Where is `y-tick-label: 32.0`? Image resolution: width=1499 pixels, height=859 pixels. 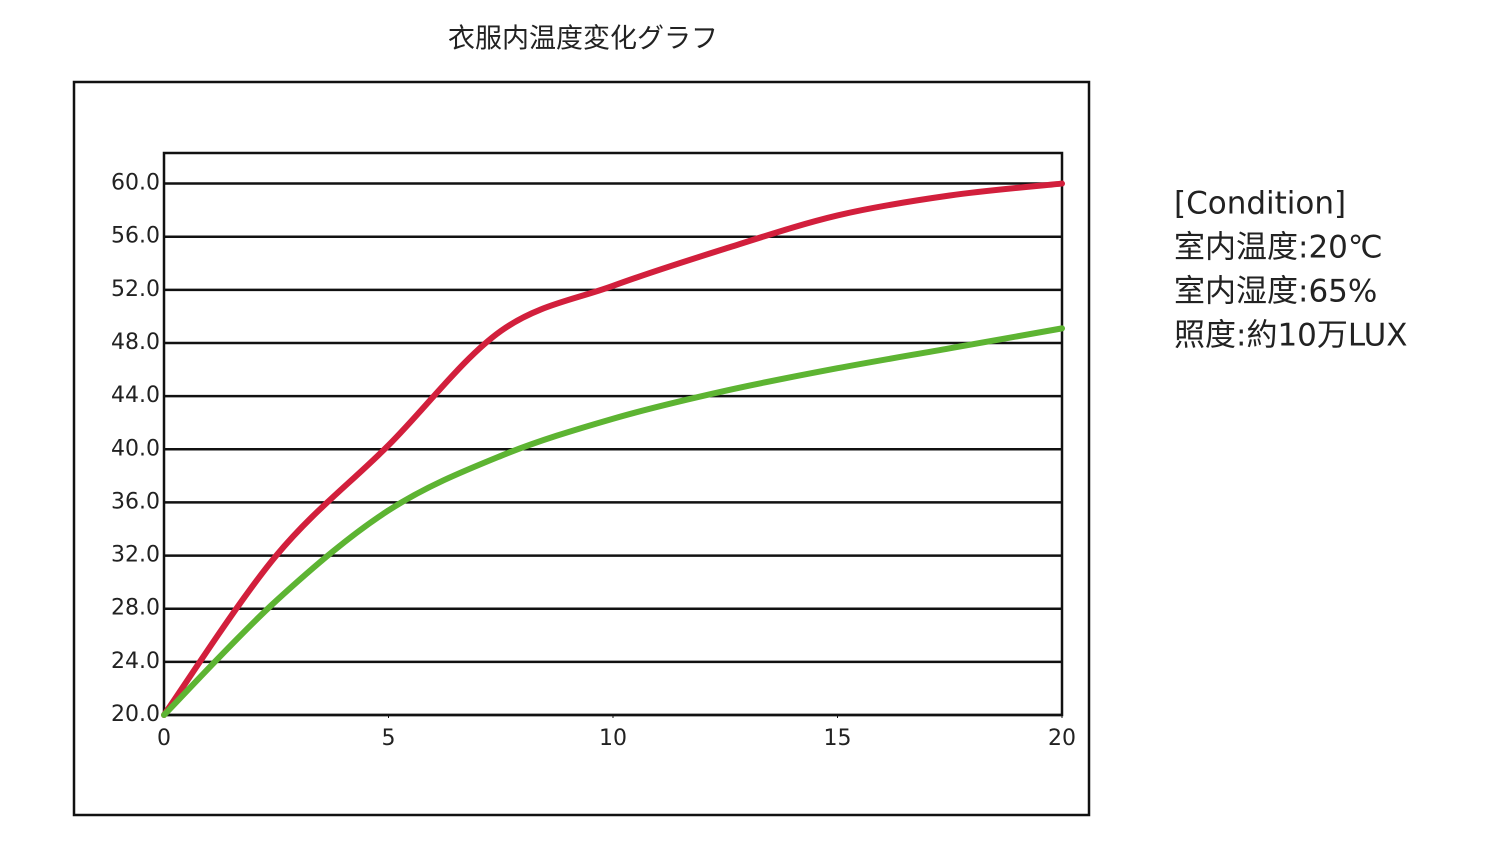 y-tick-label: 32.0 is located at coordinates (135, 555).